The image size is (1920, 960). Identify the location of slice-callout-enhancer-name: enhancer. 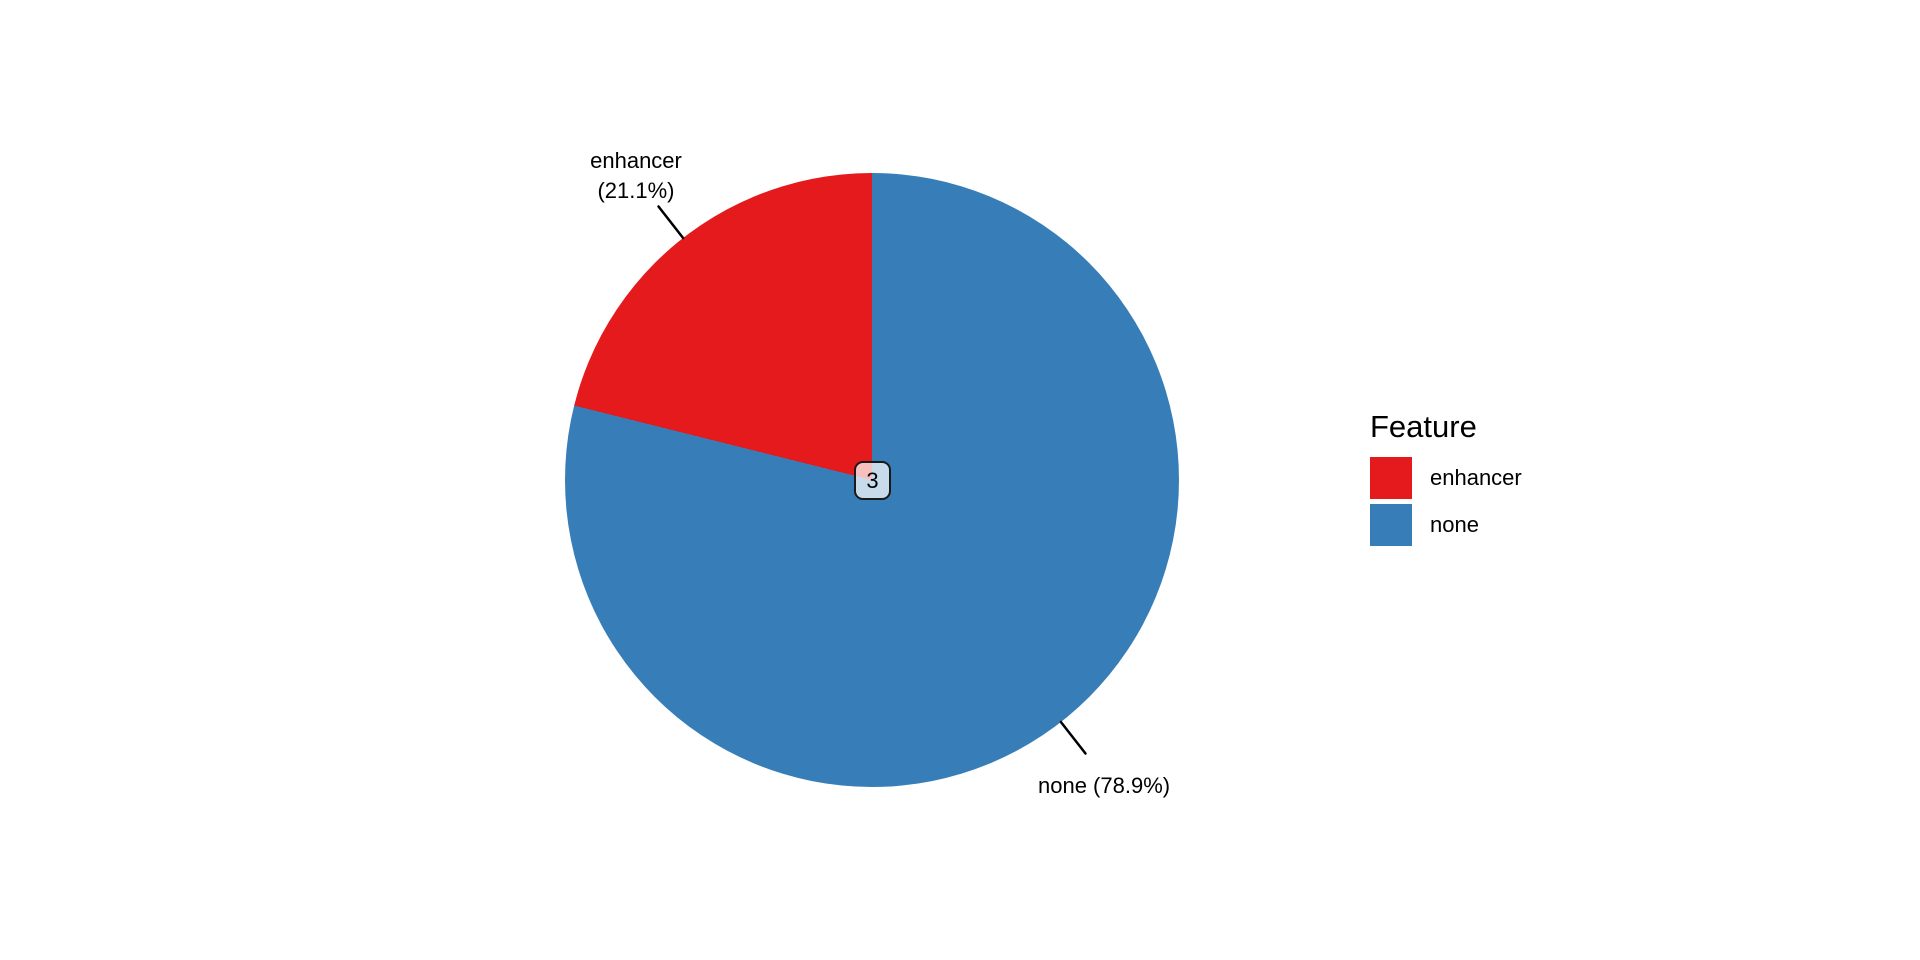
(636, 160).